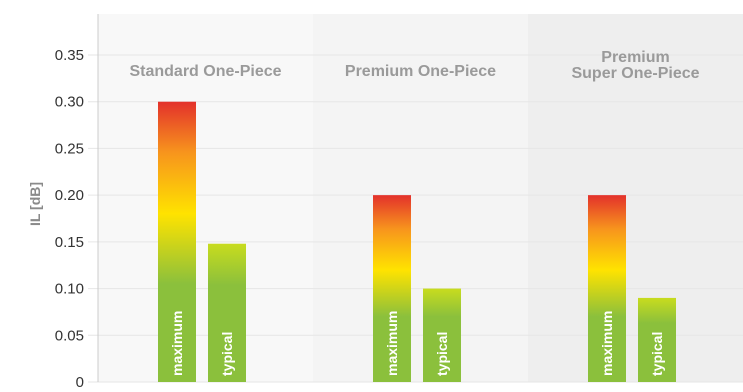 Image resolution: width=743 pixels, height=392 pixels. What do you see at coordinates (635, 73) in the screenshot?
I see `group-label: Super One-Piece` at bounding box center [635, 73].